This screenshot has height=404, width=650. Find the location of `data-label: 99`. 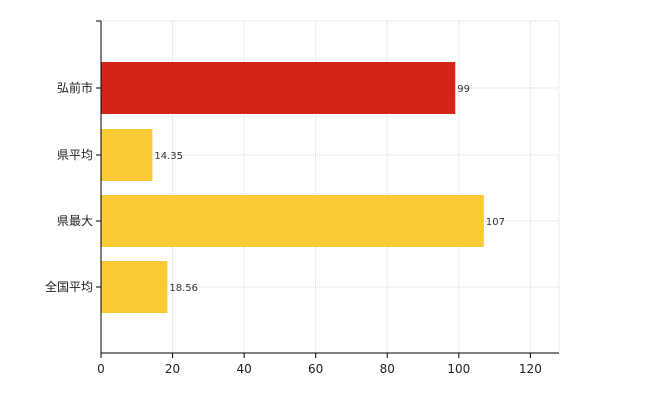

data-label: 99 is located at coordinates (463, 89).